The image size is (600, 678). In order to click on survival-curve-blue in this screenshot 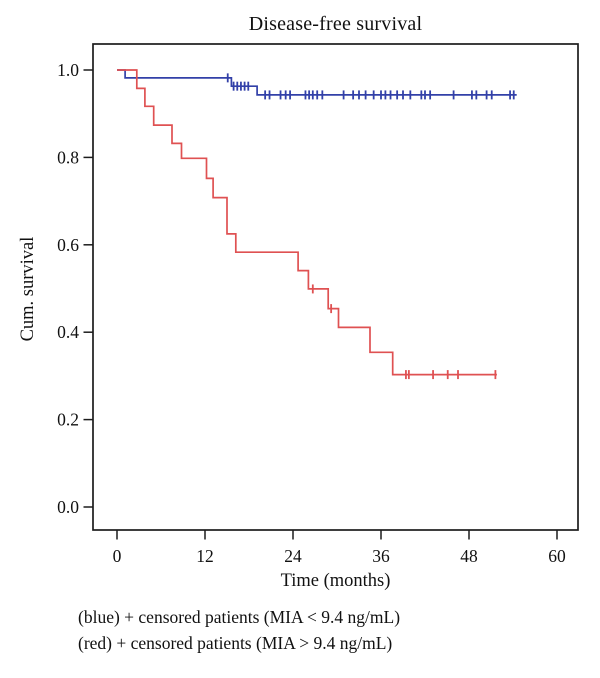, I will do `click(317, 82)`.